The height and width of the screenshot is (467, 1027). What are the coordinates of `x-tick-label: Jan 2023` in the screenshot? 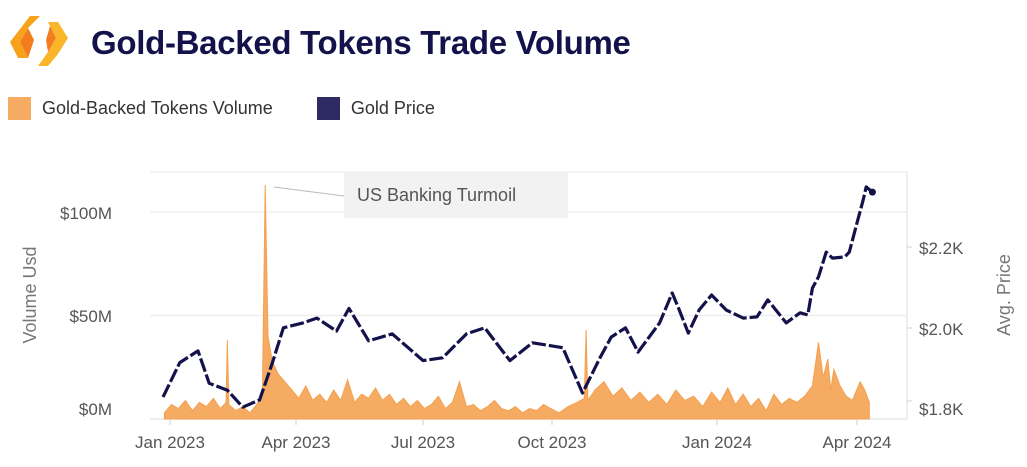 It's located at (170, 442).